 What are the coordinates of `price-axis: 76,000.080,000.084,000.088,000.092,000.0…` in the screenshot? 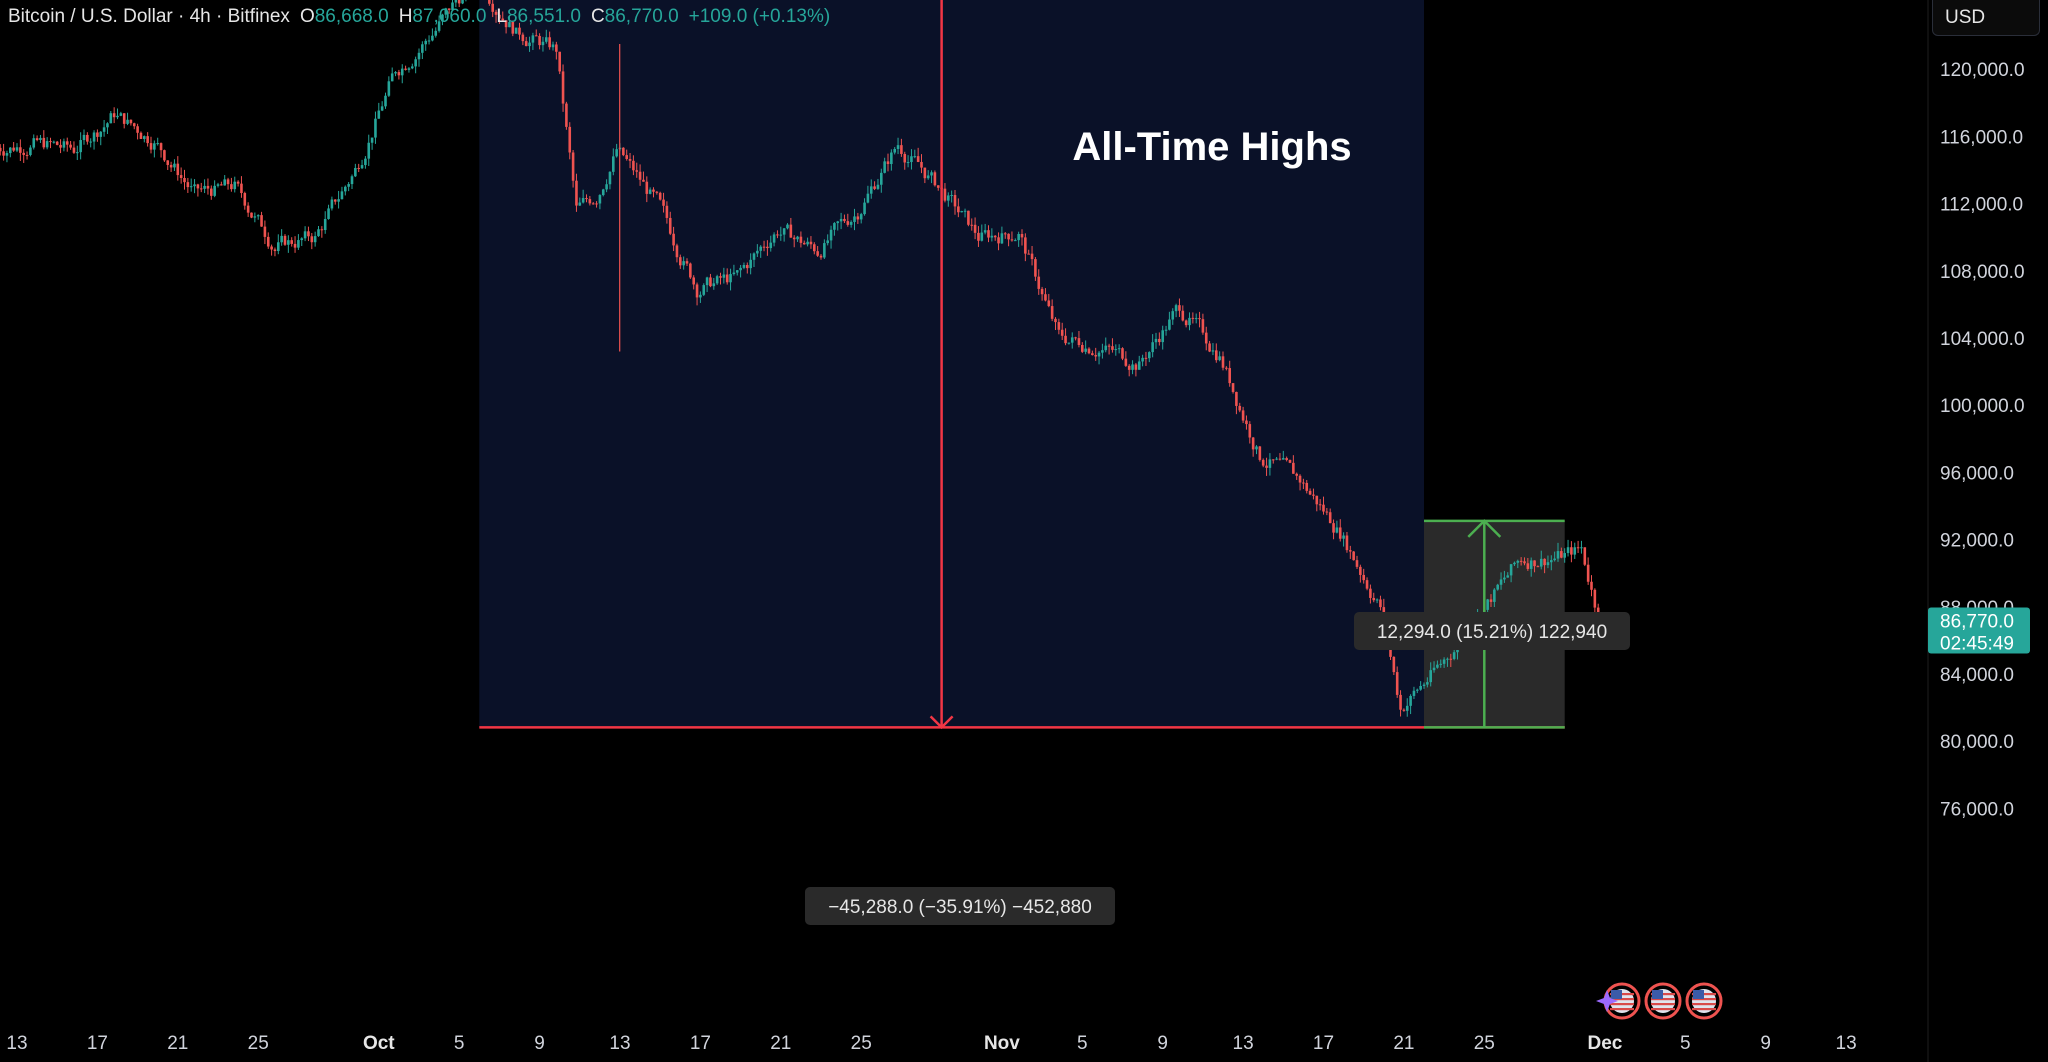 It's located at (1987, 531).